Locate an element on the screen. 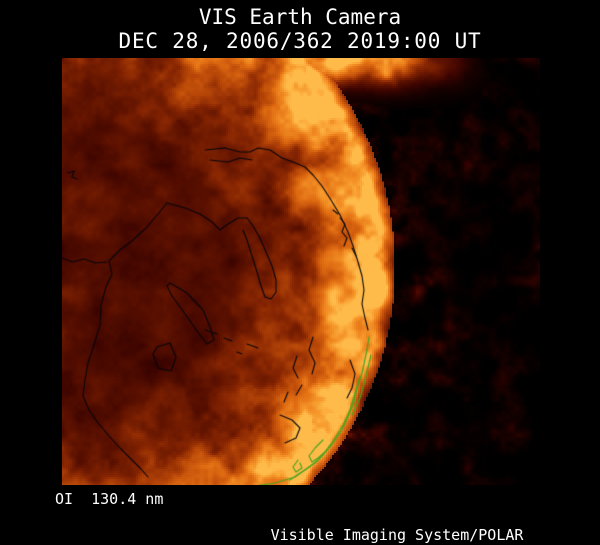 The width and height of the screenshot is (600, 545). page-title: VIS Earth Camera is located at coordinates (300, 17).